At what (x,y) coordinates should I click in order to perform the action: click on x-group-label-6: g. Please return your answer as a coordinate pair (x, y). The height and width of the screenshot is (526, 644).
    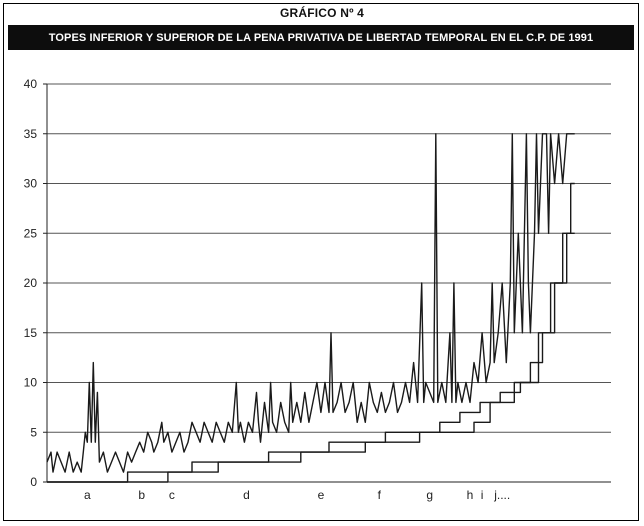
    Looking at the image, I should click on (429, 495).